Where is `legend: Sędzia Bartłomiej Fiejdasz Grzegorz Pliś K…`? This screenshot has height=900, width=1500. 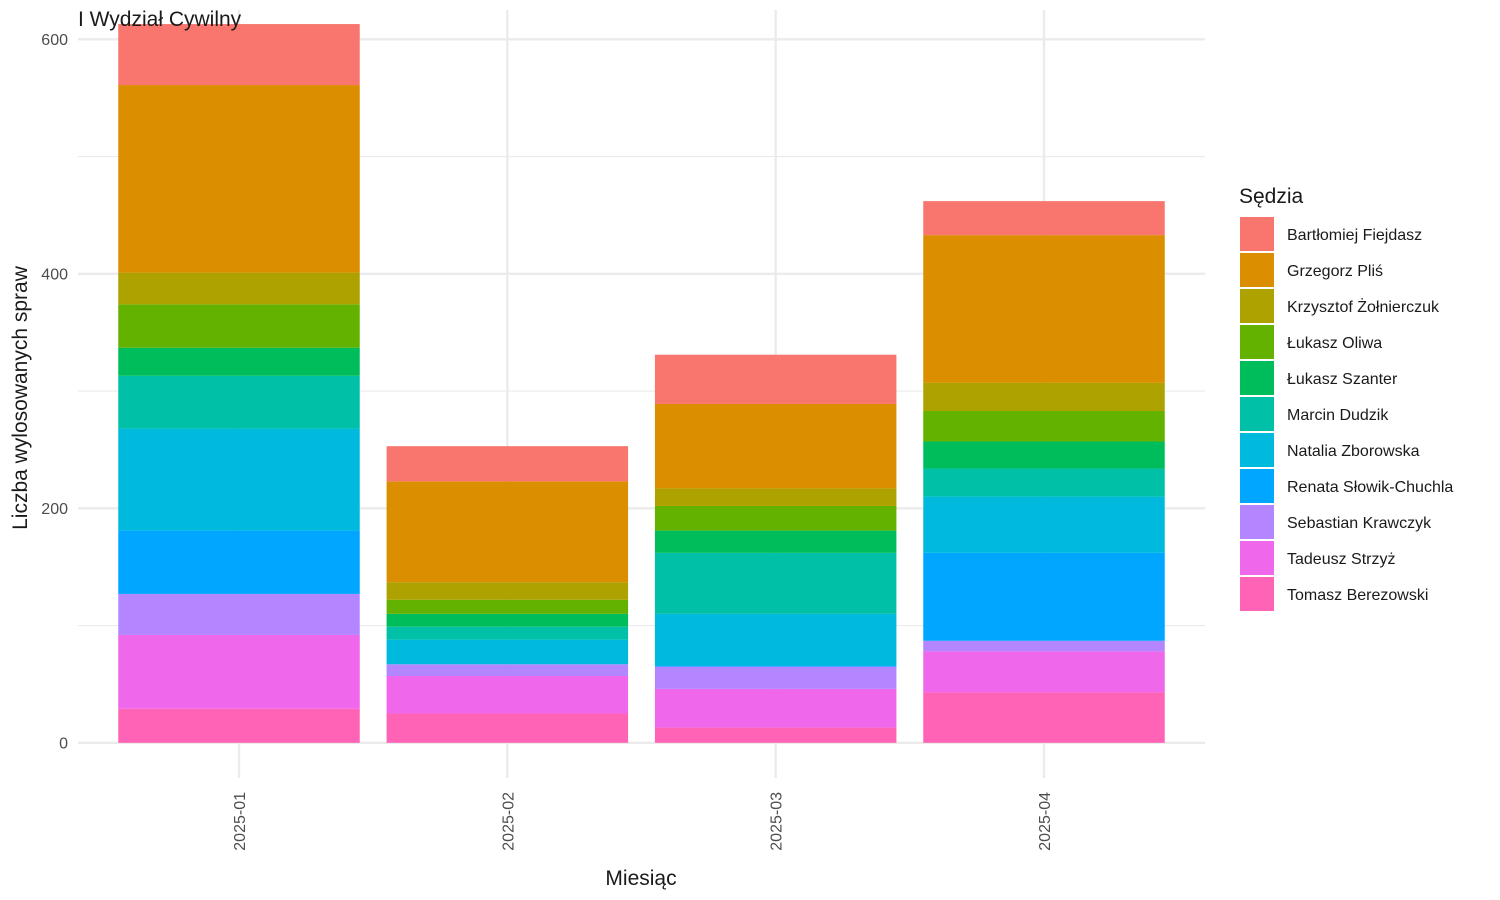 legend: Sędzia Bartłomiej Fiejdasz Grzegorz Pliś K… is located at coordinates (1346, 398).